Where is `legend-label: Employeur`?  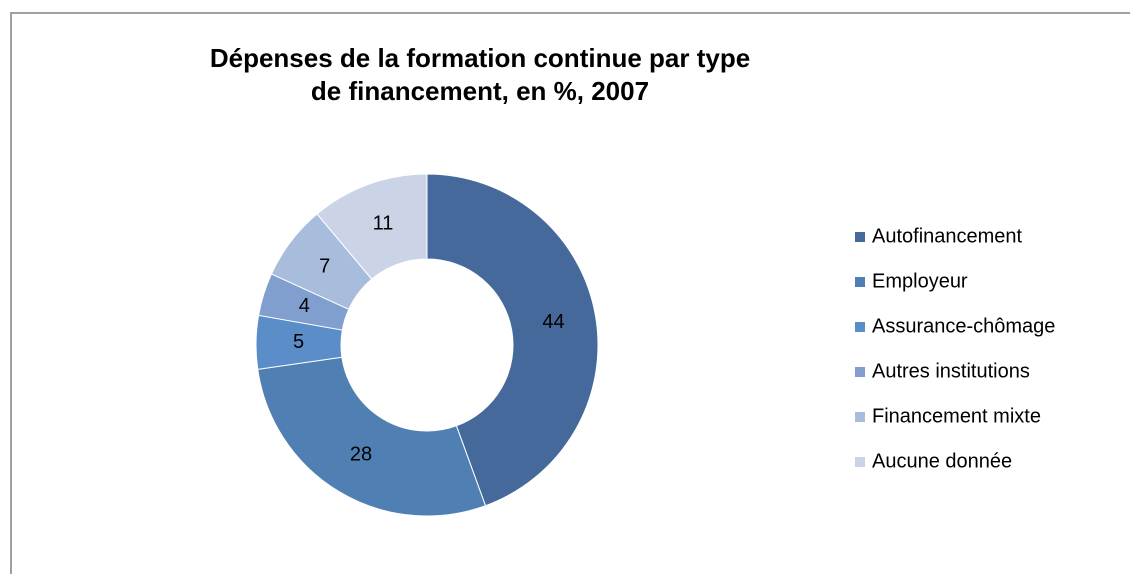 legend-label: Employeur is located at coordinates (920, 281).